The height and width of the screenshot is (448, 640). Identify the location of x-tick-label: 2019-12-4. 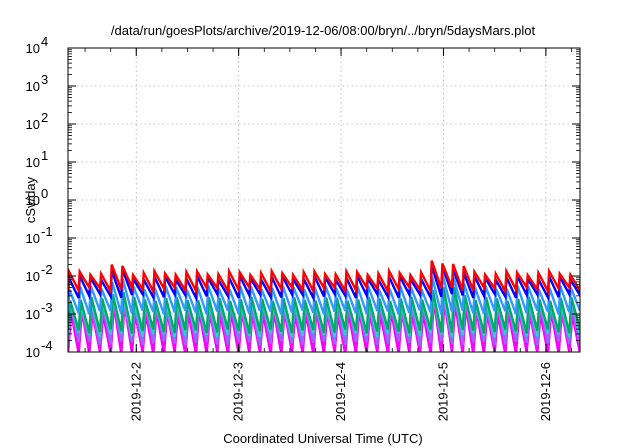
(340, 391).